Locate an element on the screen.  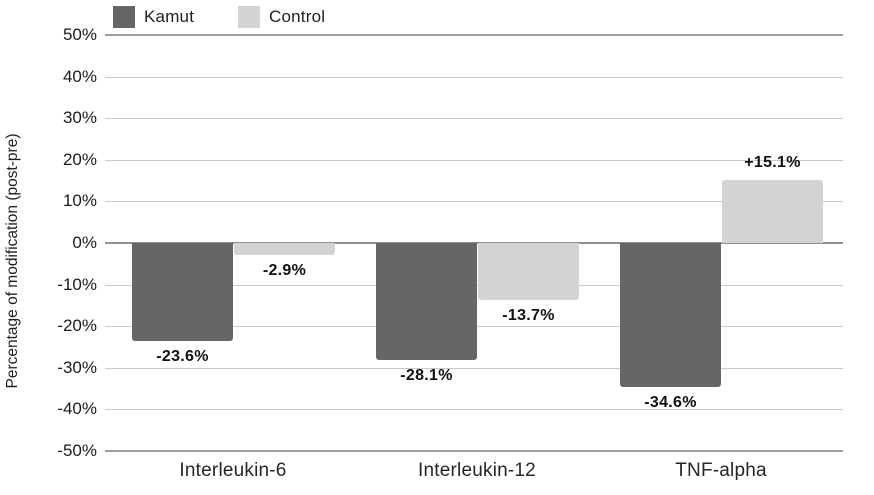
gridline--50% is located at coordinates (474, 451).